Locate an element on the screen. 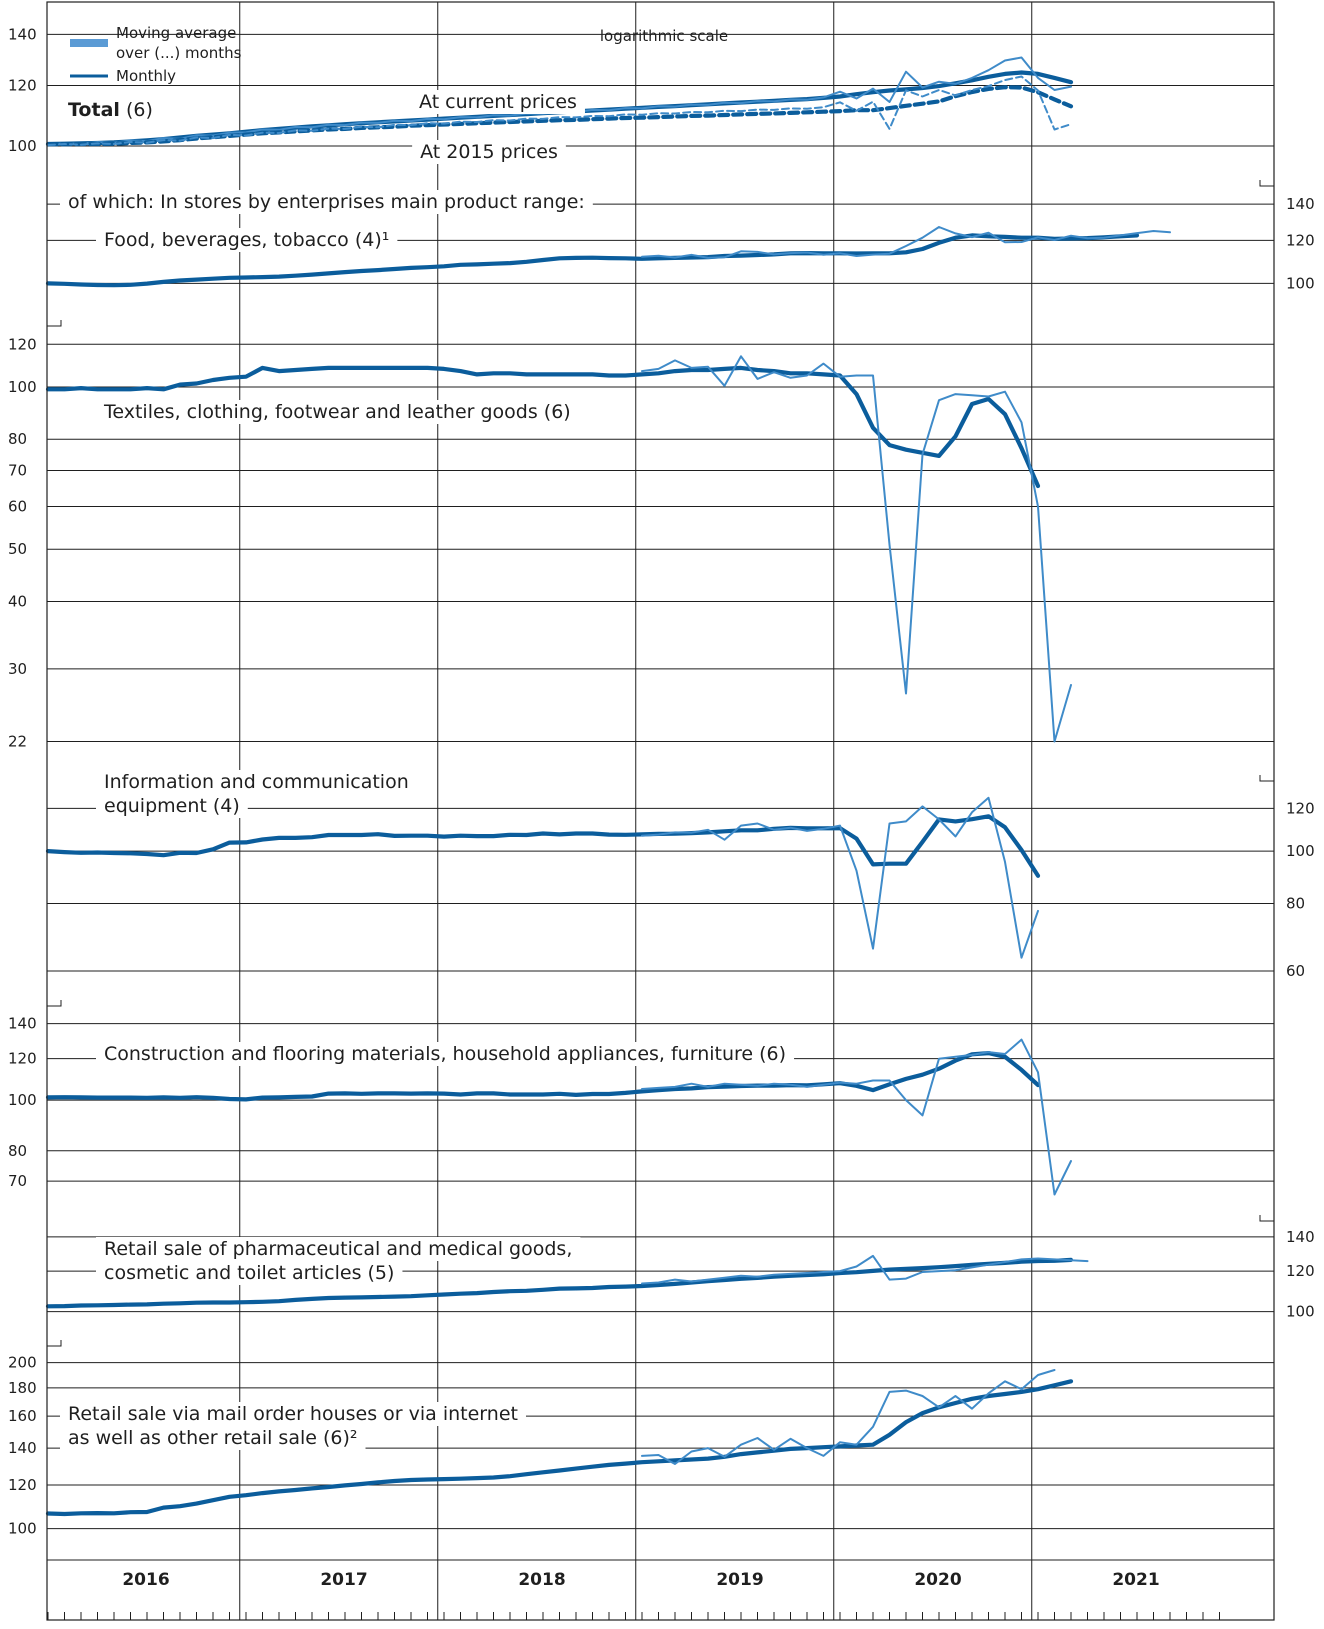 This screenshot has height=1629, width=1324. y-tick-label-construction-70: 70 is located at coordinates (17, 1181).